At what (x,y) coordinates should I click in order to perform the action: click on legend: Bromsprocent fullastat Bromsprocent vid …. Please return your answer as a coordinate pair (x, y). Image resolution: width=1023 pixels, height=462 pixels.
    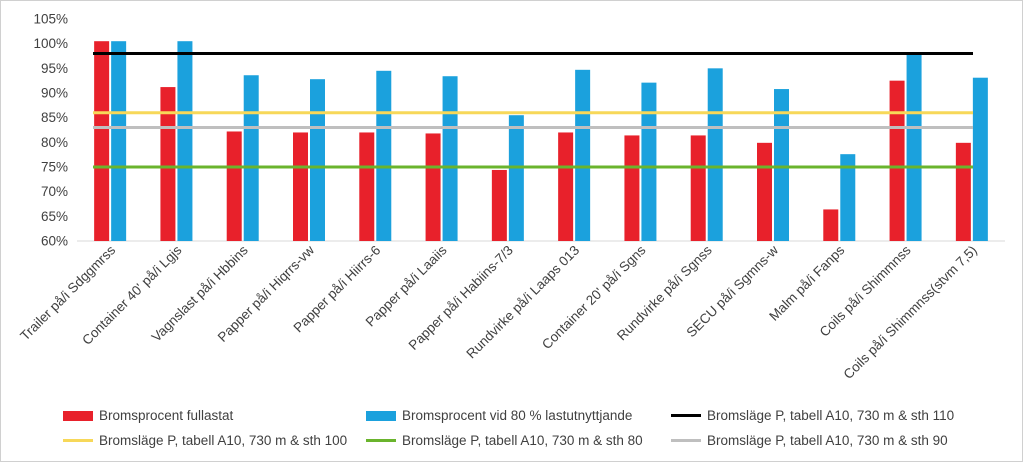
    Looking at the image, I should click on (512, 431).